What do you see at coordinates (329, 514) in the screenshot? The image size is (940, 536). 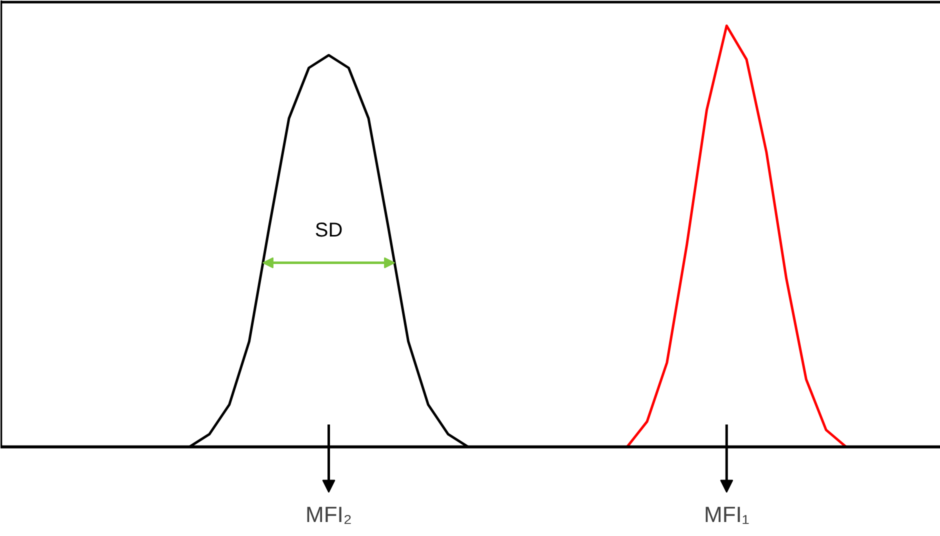 I see `text: MFI₂` at bounding box center [329, 514].